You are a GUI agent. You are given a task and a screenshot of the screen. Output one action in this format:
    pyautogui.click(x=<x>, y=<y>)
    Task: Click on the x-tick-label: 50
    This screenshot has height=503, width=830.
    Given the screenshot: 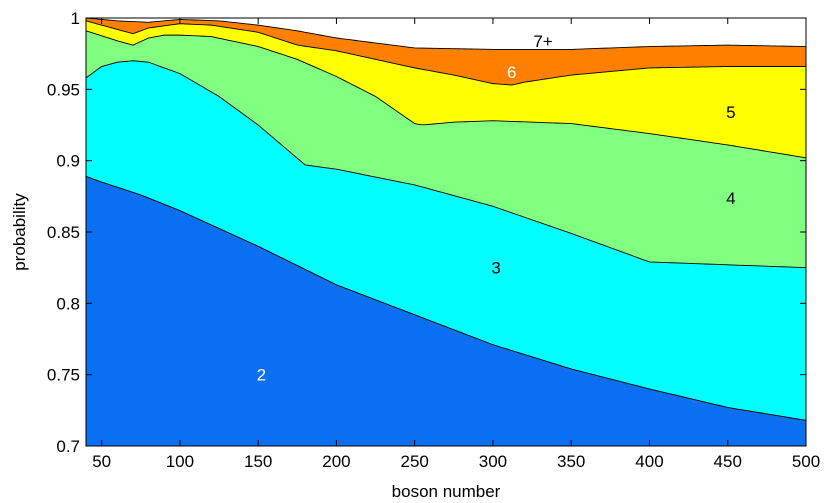 What is the action you would take?
    pyautogui.click(x=101, y=461)
    